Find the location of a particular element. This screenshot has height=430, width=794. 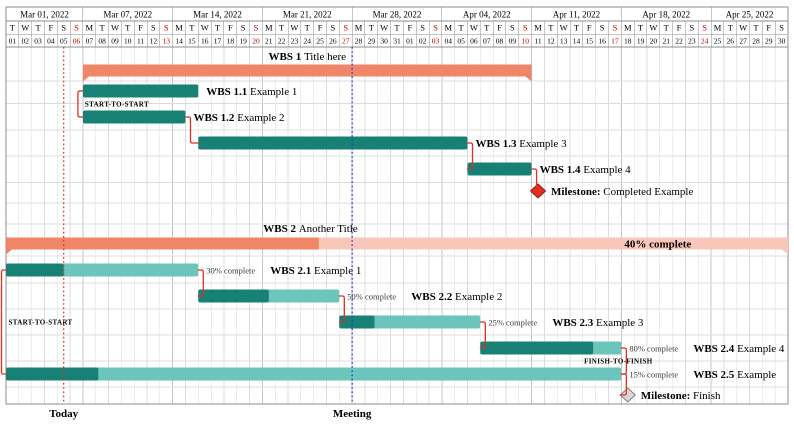

week-label: Apr 18, 2022 is located at coordinates (666, 14).